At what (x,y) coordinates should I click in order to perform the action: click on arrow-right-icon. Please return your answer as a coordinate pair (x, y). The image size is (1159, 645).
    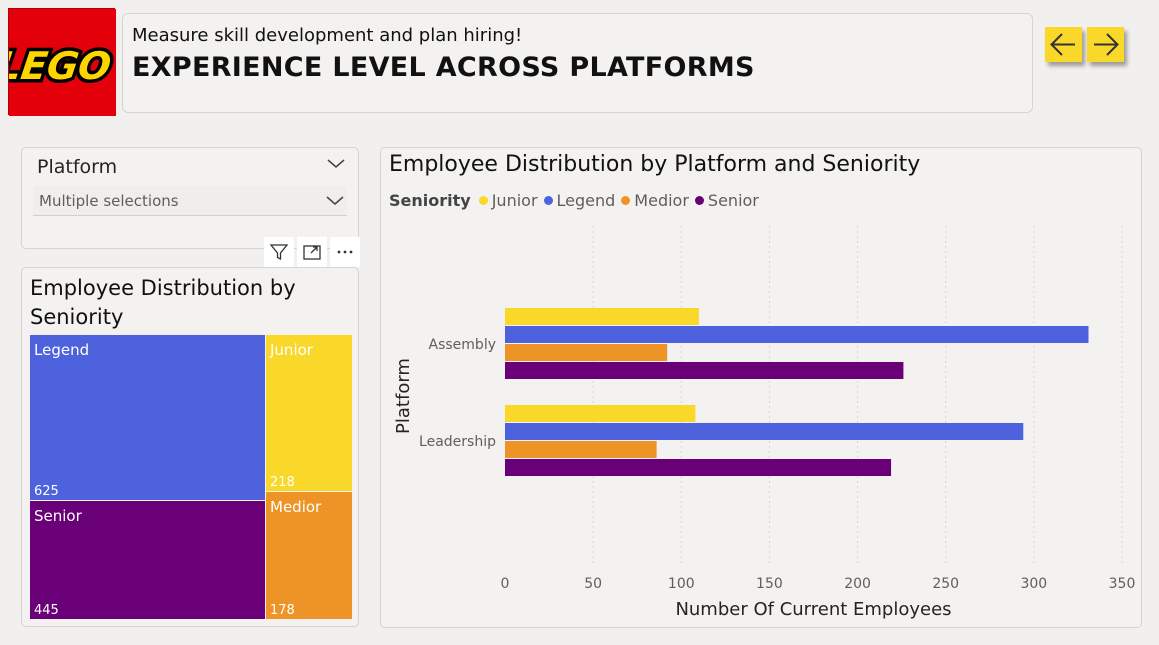
    Looking at the image, I should click on (1106, 44).